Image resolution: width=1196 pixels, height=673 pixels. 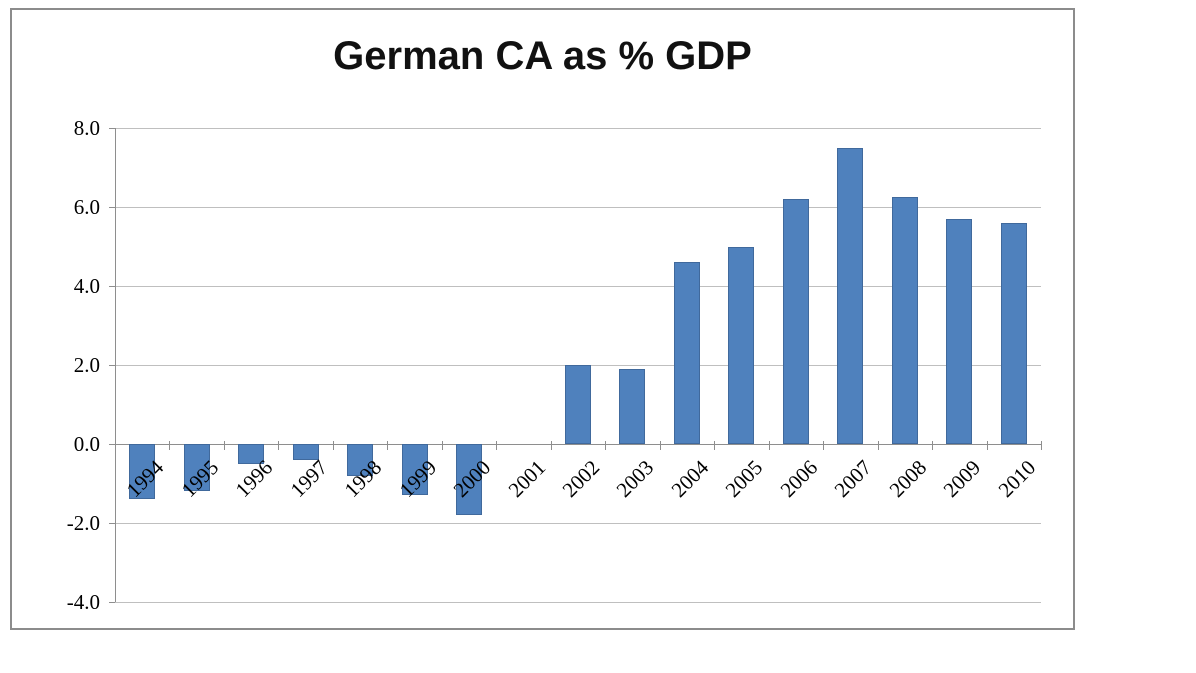 I want to click on x-tick-label: 2004, so click(x=690, y=478).